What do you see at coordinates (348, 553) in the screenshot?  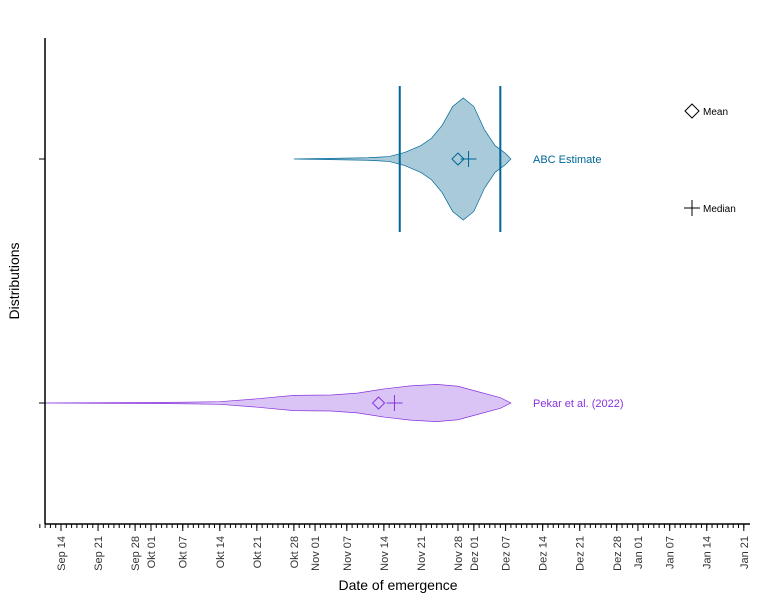 I see `x-tick-label: Nov 07` at bounding box center [348, 553].